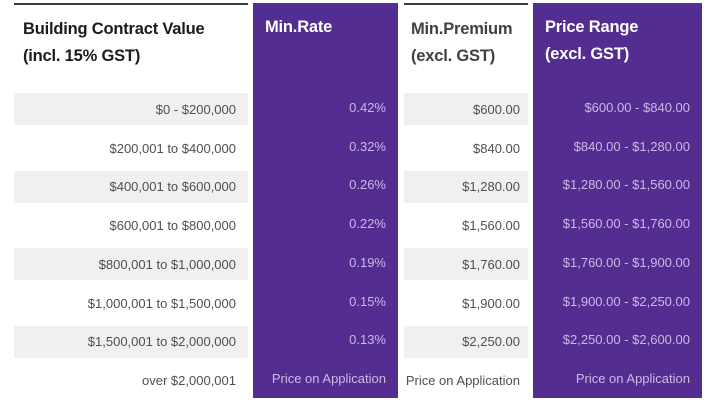 The width and height of the screenshot is (720, 409). I want to click on column-header-min-rate: Min.Rate, so click(325, 45).